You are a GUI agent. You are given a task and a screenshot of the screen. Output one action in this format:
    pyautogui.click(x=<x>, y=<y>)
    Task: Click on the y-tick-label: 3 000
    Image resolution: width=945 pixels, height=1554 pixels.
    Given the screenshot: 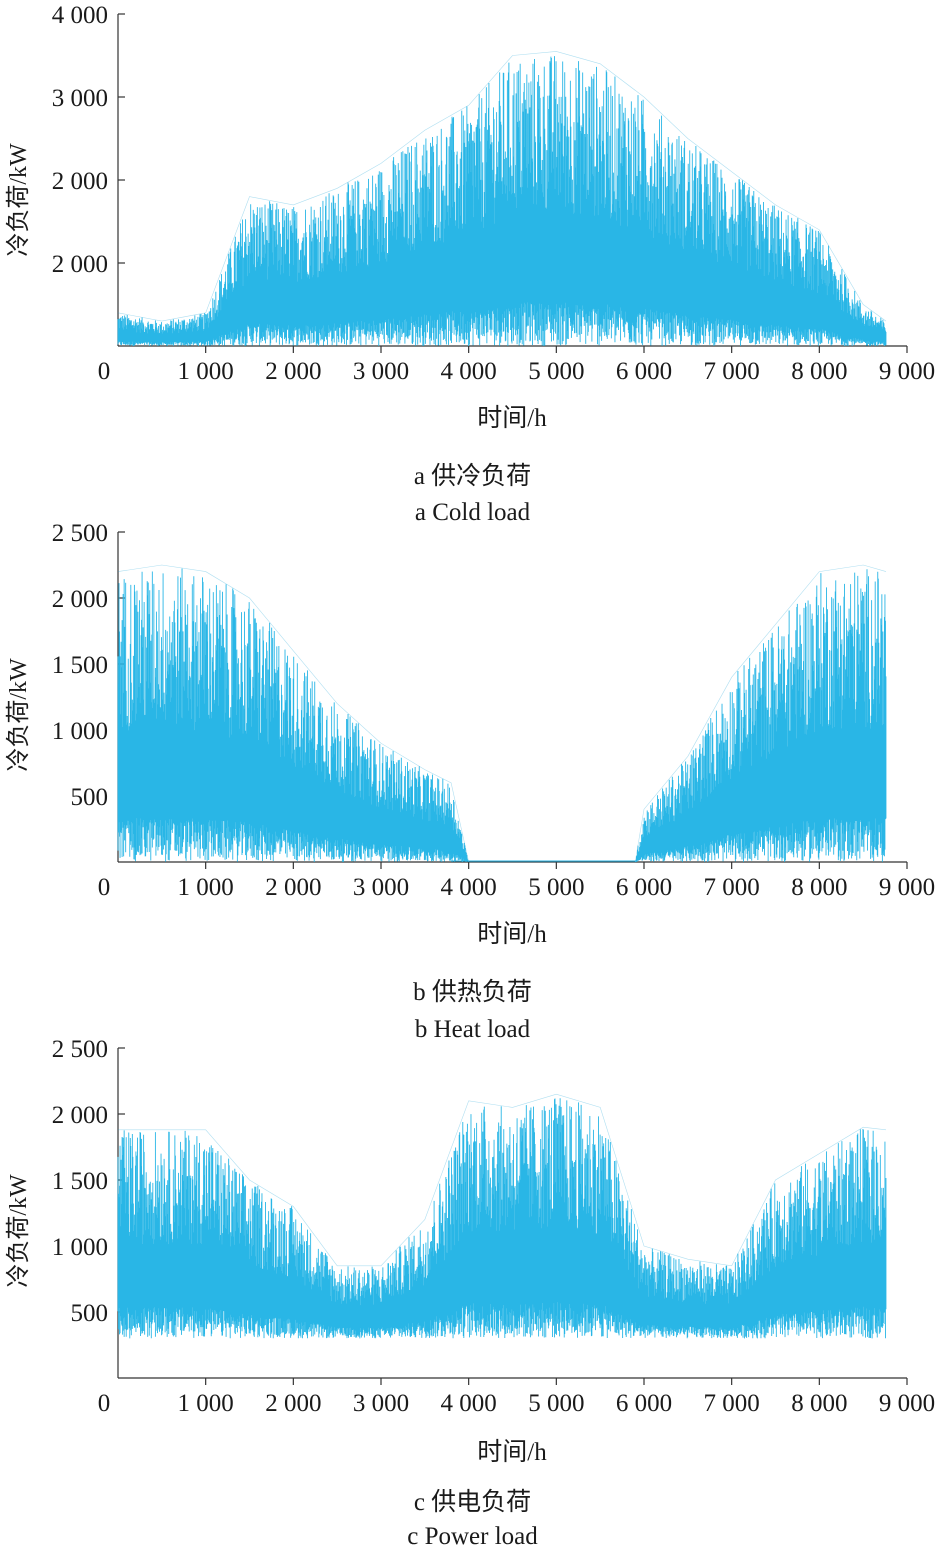 What is the action you would take?
    pyautogui.click(x=80, y=98)
    